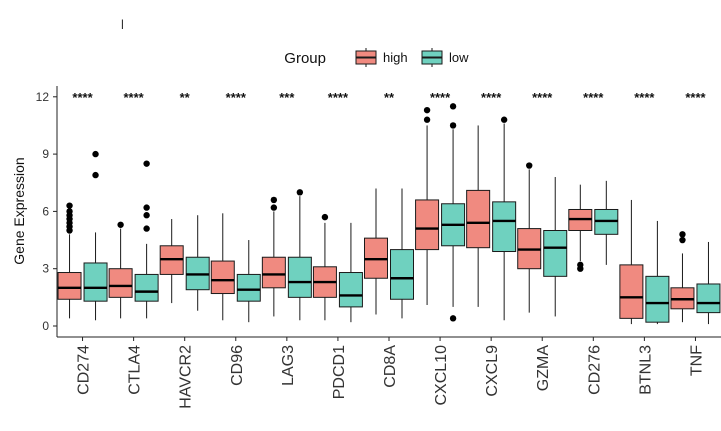 The height and width of the screenshot is (431, 721). I want to click on legend-label-high: high, so click(395, 57).